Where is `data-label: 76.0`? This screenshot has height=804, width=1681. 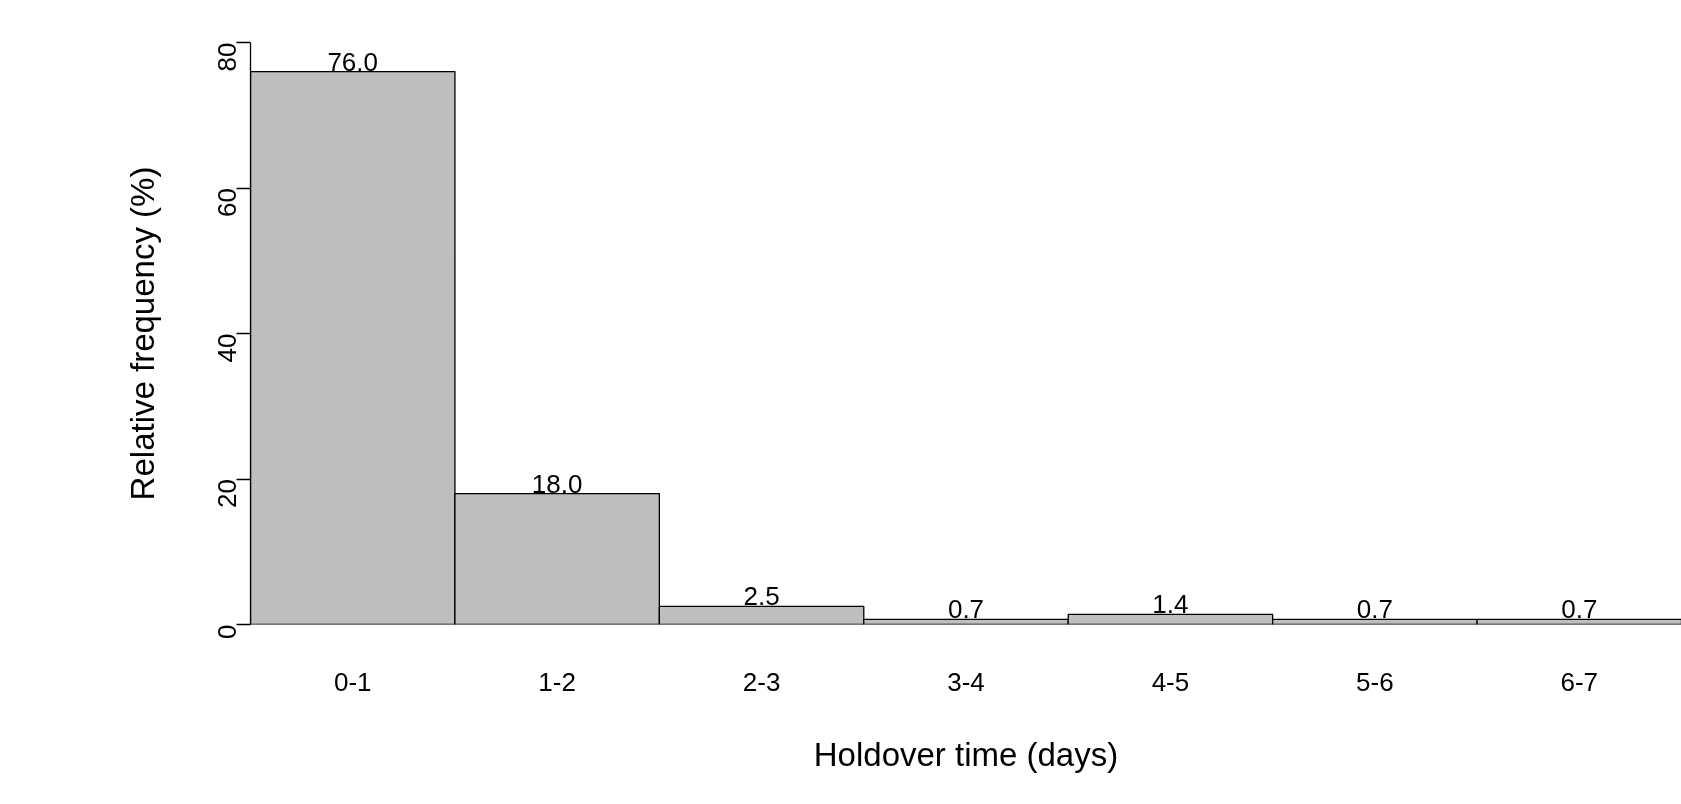
data-label: 76.0 is located at coordinates (353, 61).